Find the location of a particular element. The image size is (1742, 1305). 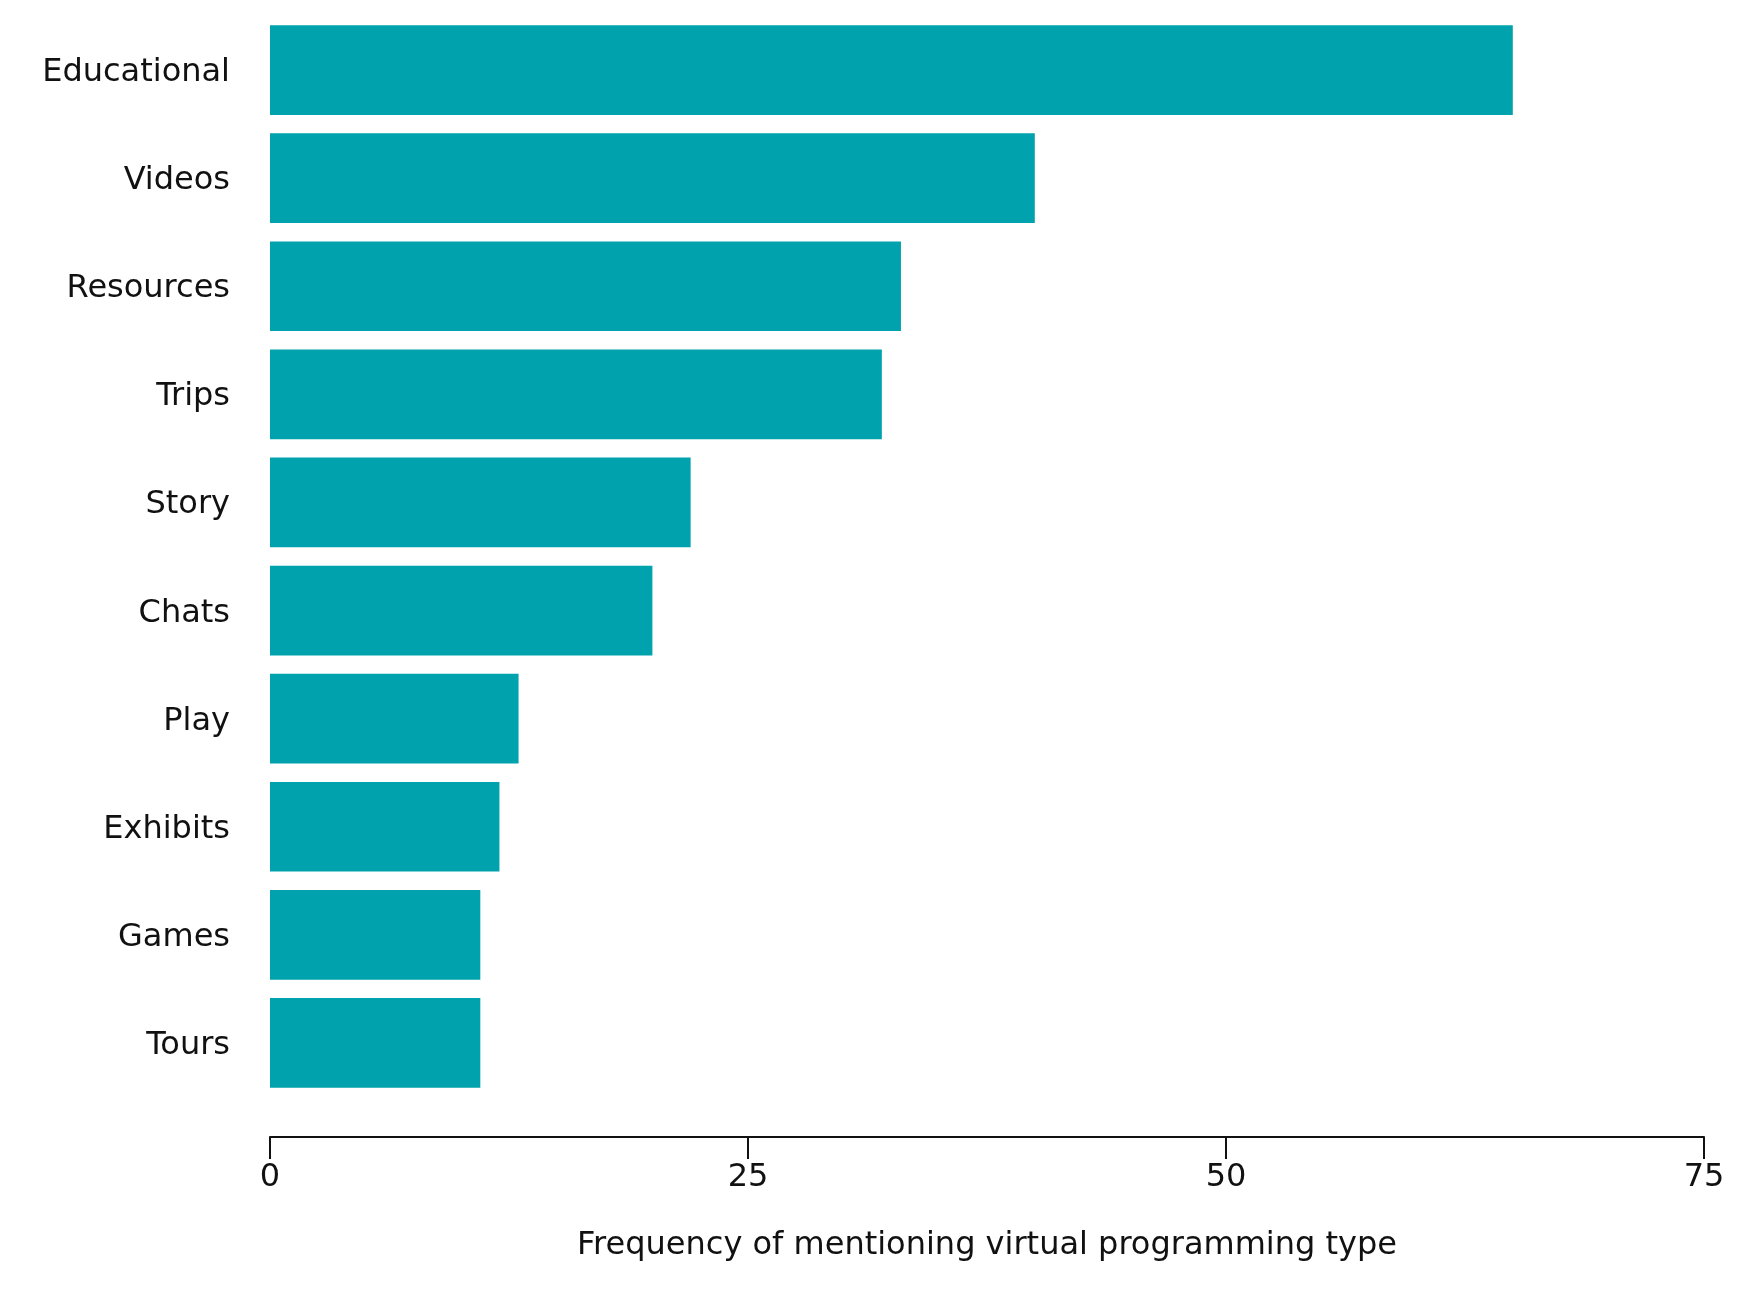

x-axis-title: Frequency of mentioning virtual programming type is located at coordinates (987, 1243).